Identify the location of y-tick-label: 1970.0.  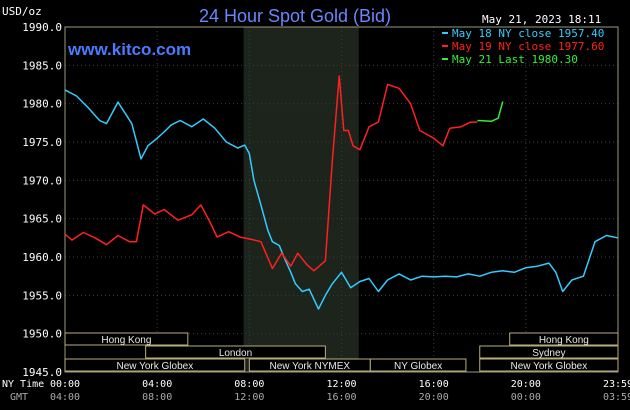
(42, 180).